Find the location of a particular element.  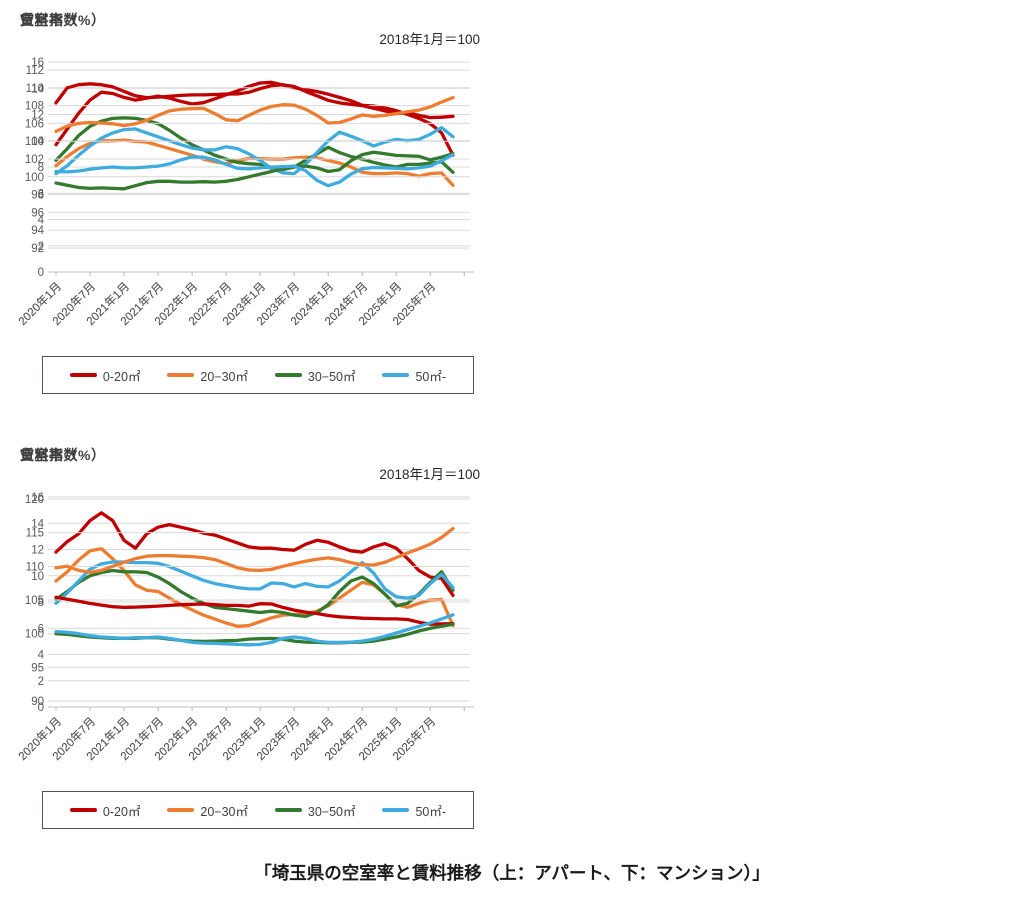

y-tick-label: 115 is located at coordinates (35, 534).